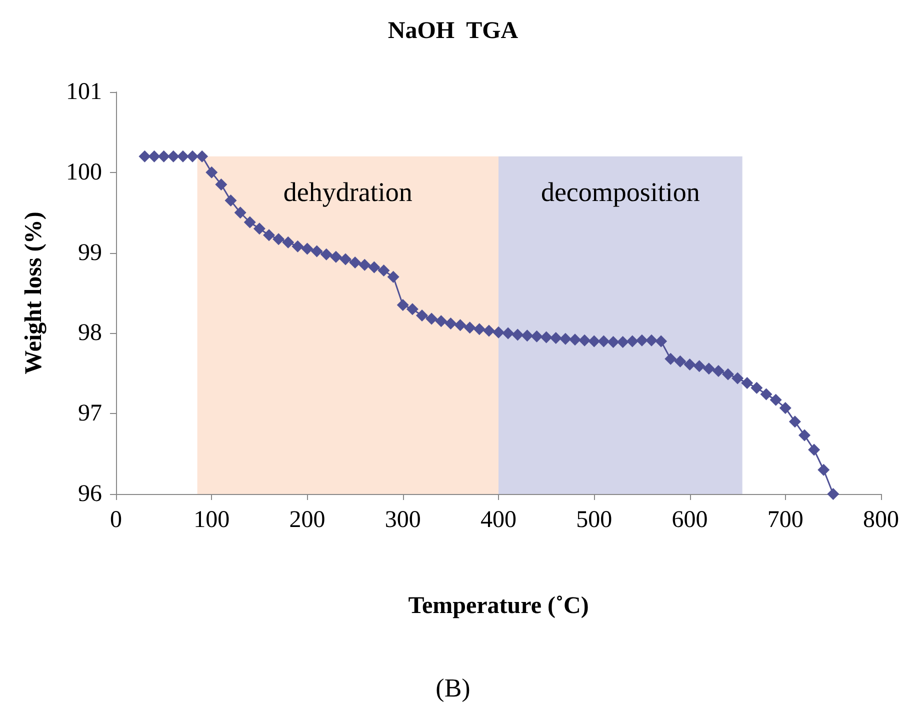  I want to click on y-tick-label: 101, so click(84, 92).